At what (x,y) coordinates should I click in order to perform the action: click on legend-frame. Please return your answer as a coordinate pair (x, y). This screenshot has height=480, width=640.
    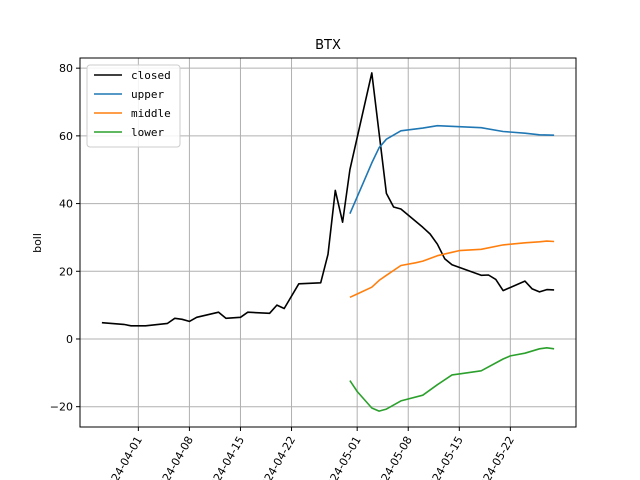
    Looking at the image, I should click on (133, 106).